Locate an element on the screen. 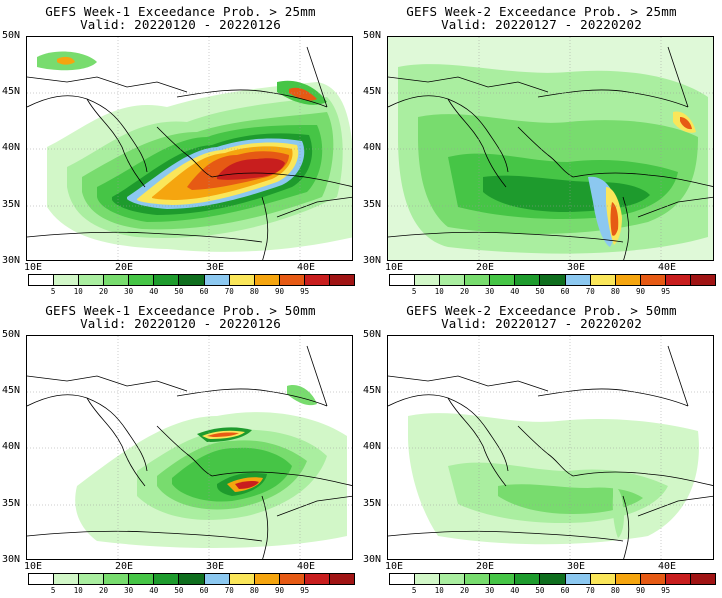 The image size is (722, 598). panel-title: GEFS Week-1 Exceedance Prob. > 25mm is located at coordinates (180, 11).